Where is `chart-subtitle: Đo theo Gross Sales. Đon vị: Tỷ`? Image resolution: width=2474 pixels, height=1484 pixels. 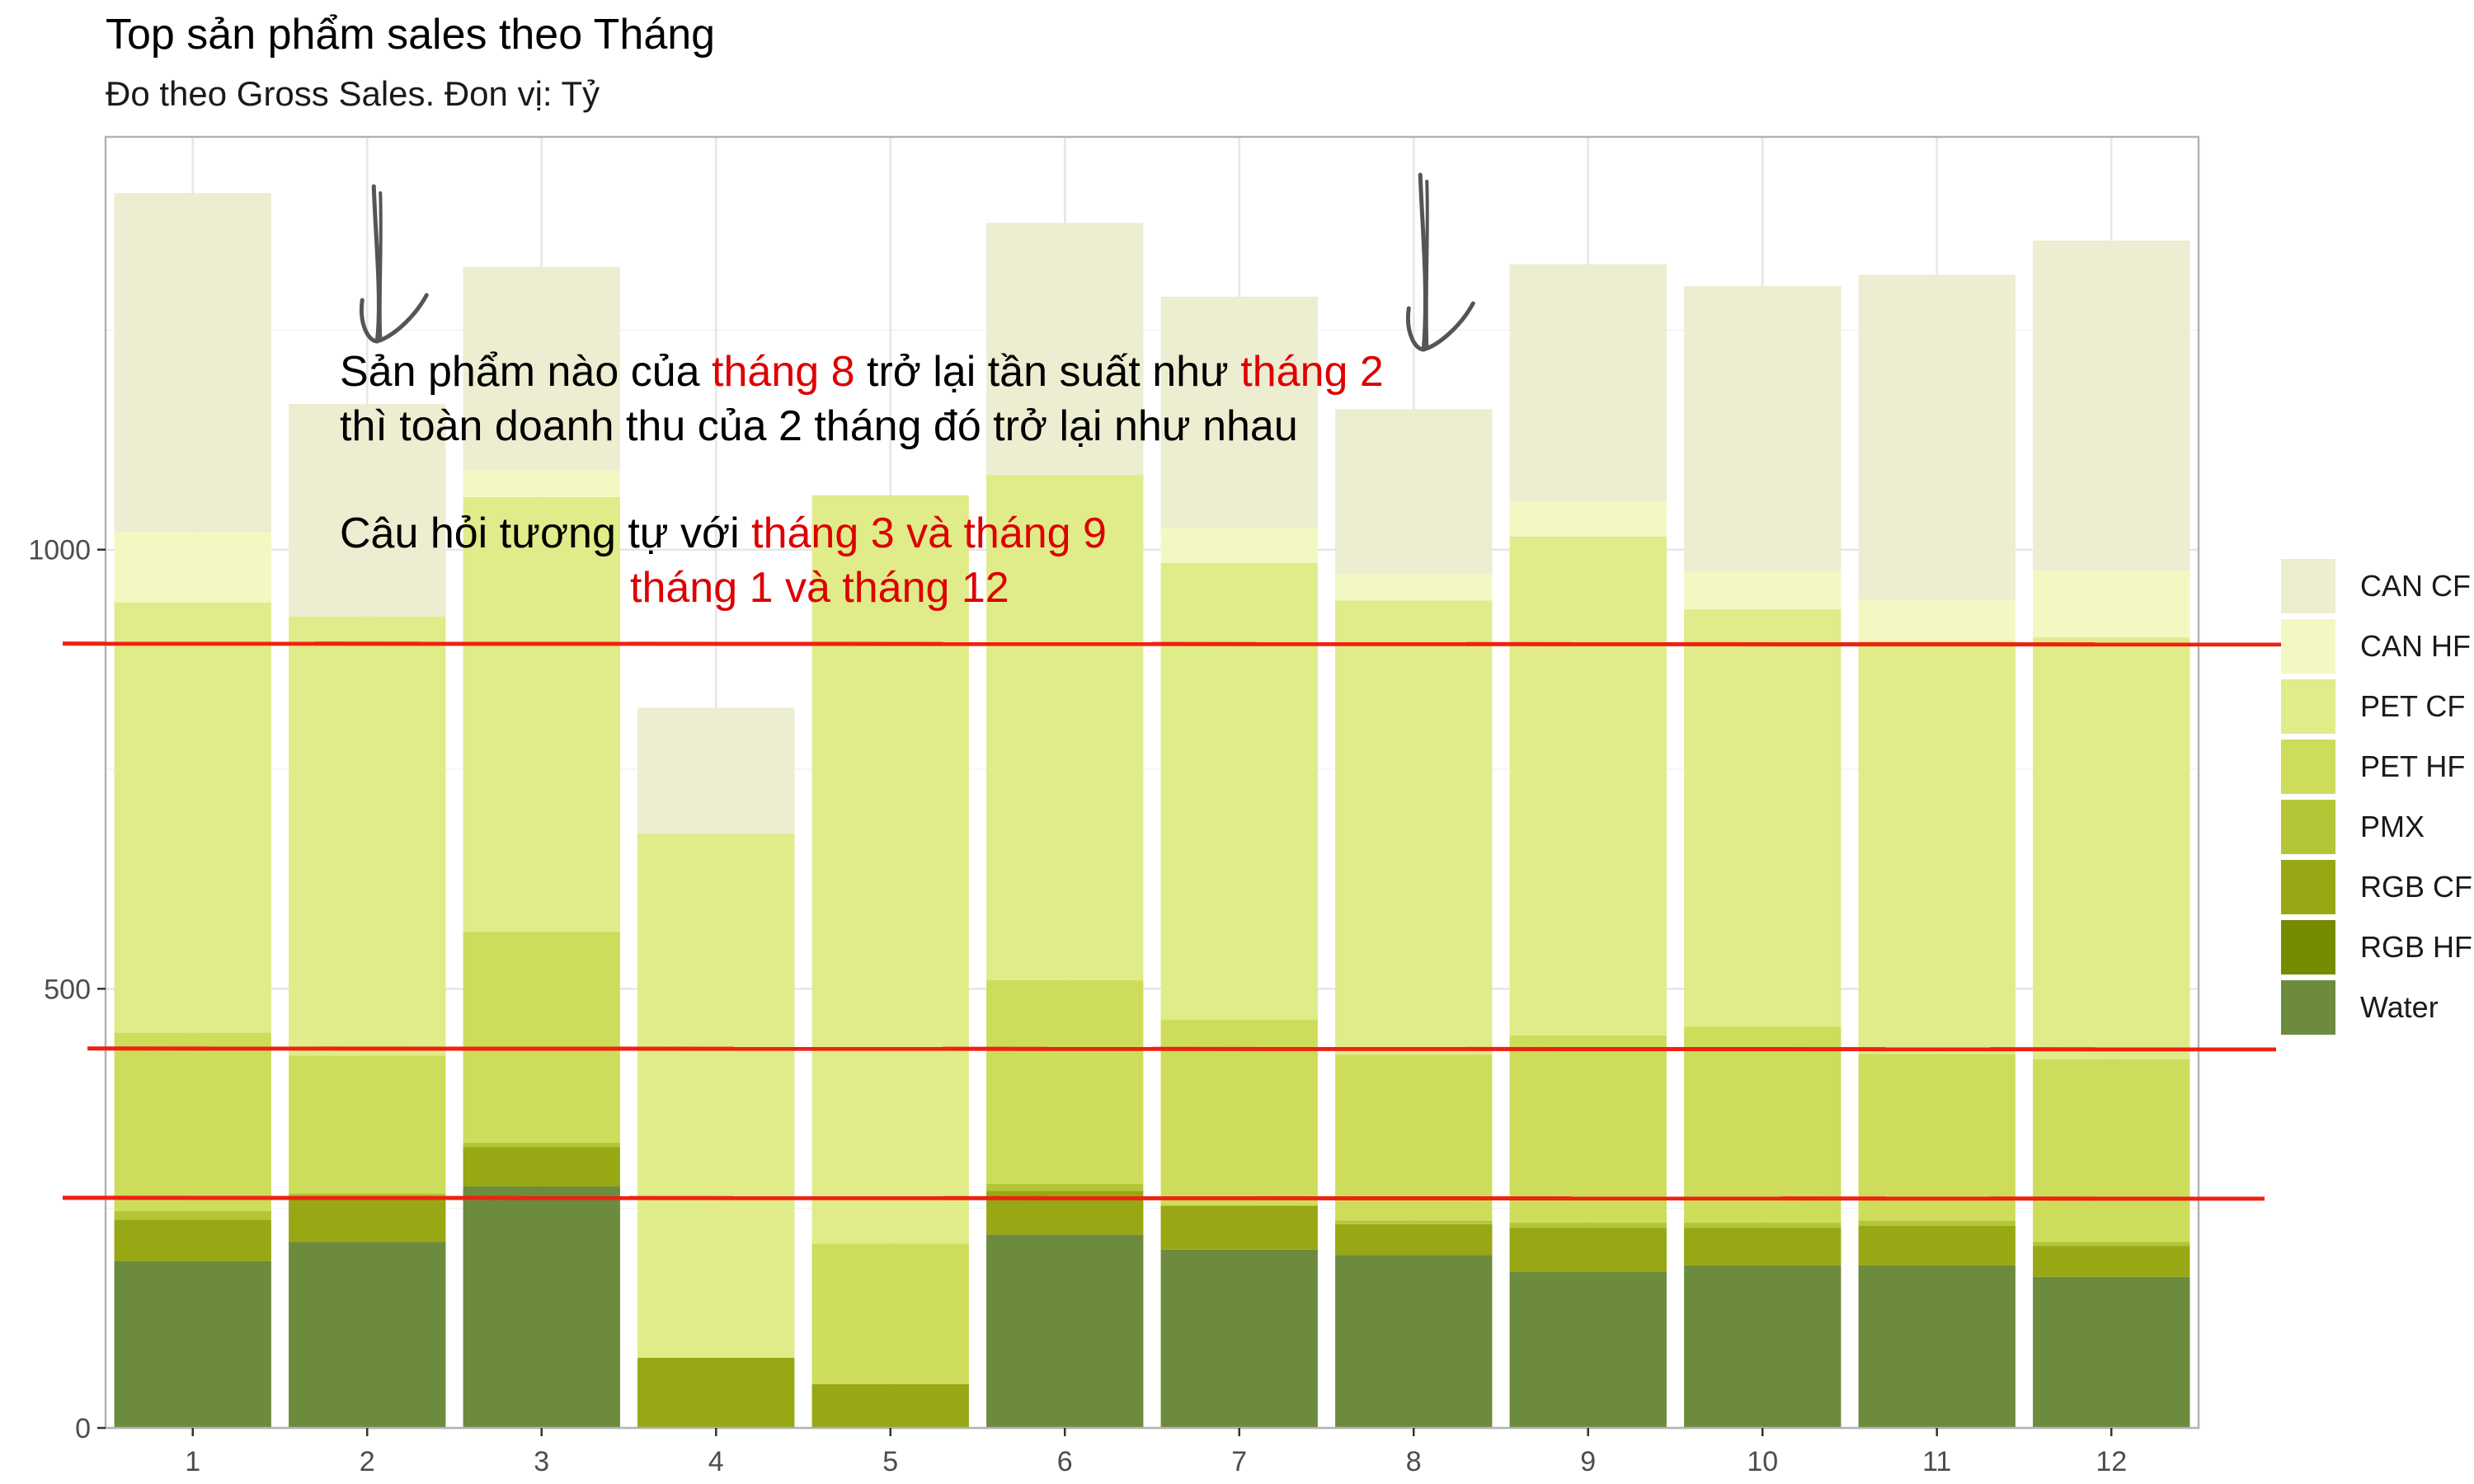 chart-subtitle: Đo theo Gross Sales. Đon vị: Tỷ is located at coordinates (353, 93).